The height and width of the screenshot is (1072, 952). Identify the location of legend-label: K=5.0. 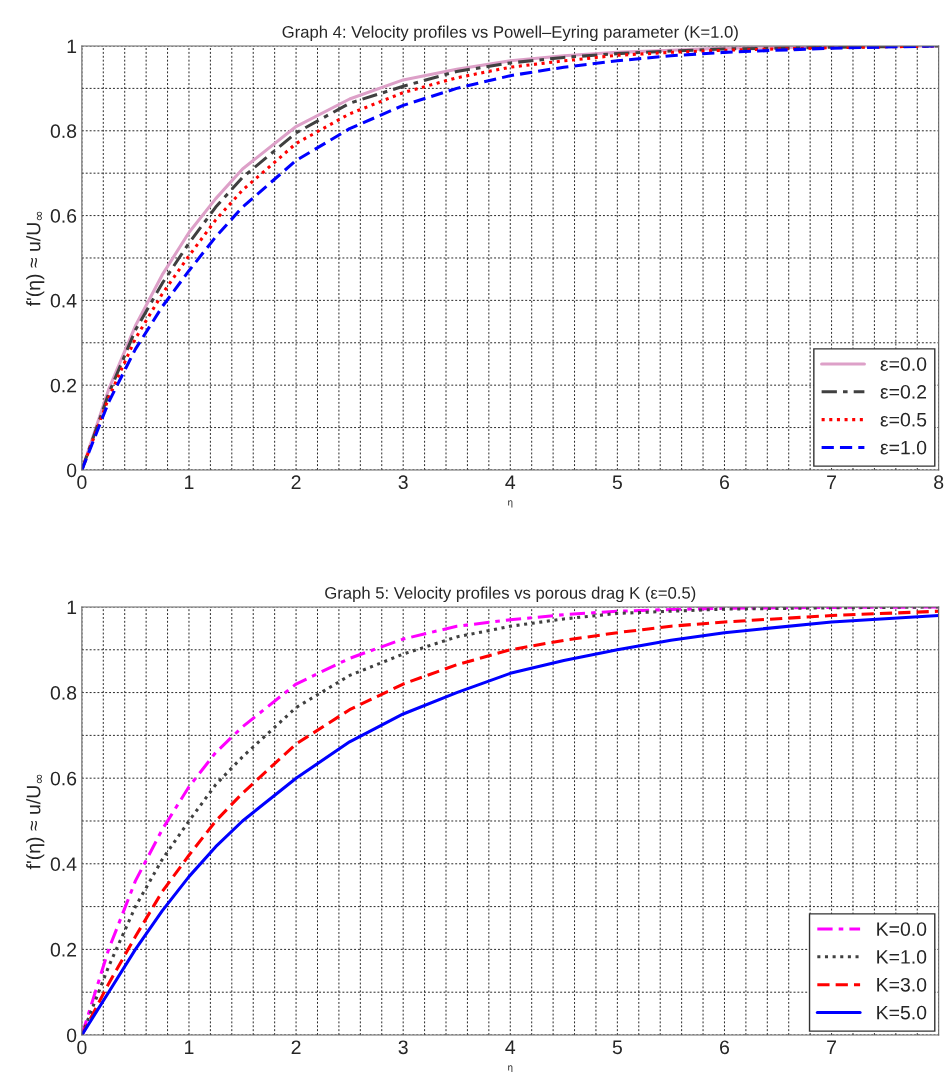
(902, 1012).